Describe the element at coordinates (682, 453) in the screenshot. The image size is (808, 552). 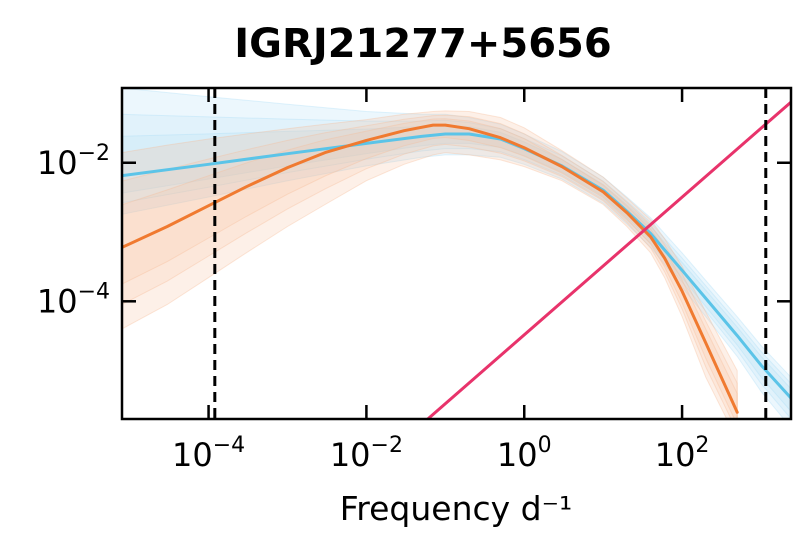
I see `x-tick-label-3: 10²` at that location.